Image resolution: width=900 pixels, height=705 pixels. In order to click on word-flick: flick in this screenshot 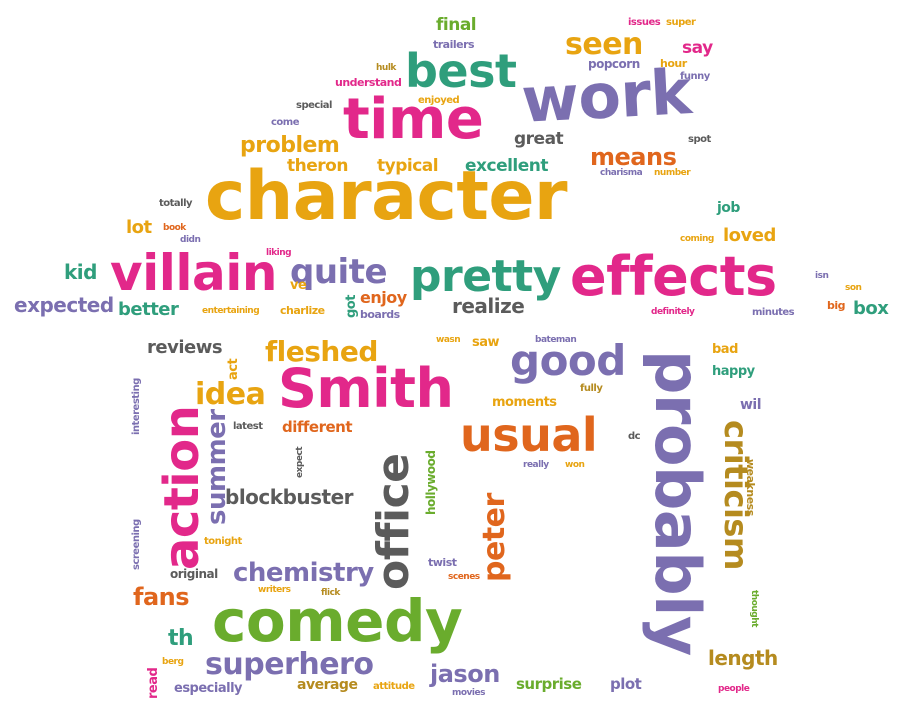, I will do `click(330, 593)`.